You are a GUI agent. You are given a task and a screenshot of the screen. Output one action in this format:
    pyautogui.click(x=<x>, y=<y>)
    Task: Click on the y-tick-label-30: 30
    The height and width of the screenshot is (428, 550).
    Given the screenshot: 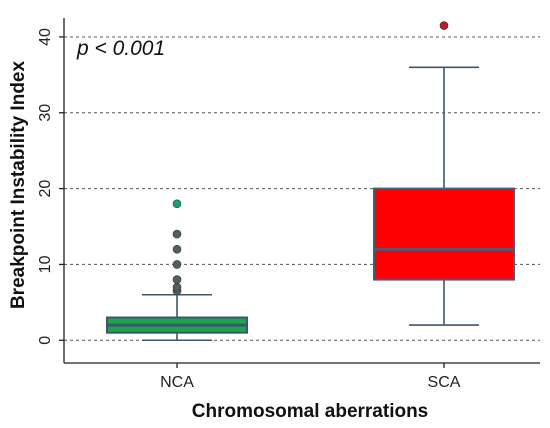 What is the action you would take?
    pyautogui.click(x=45, y=113)
    